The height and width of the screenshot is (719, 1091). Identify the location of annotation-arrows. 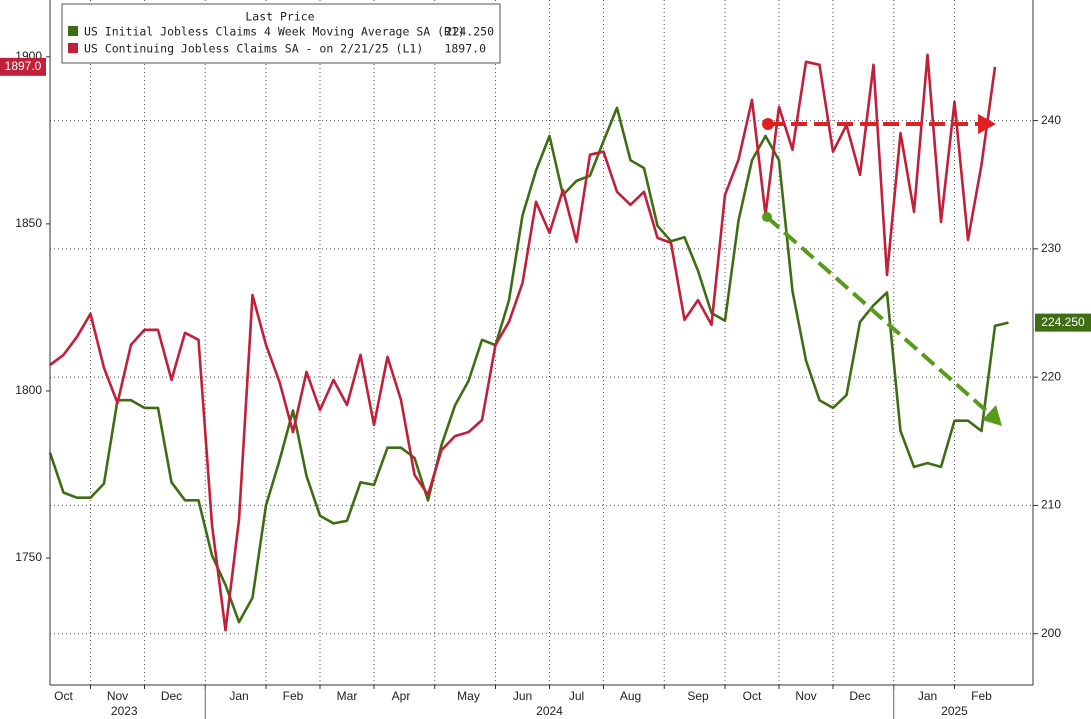
(882, 270).